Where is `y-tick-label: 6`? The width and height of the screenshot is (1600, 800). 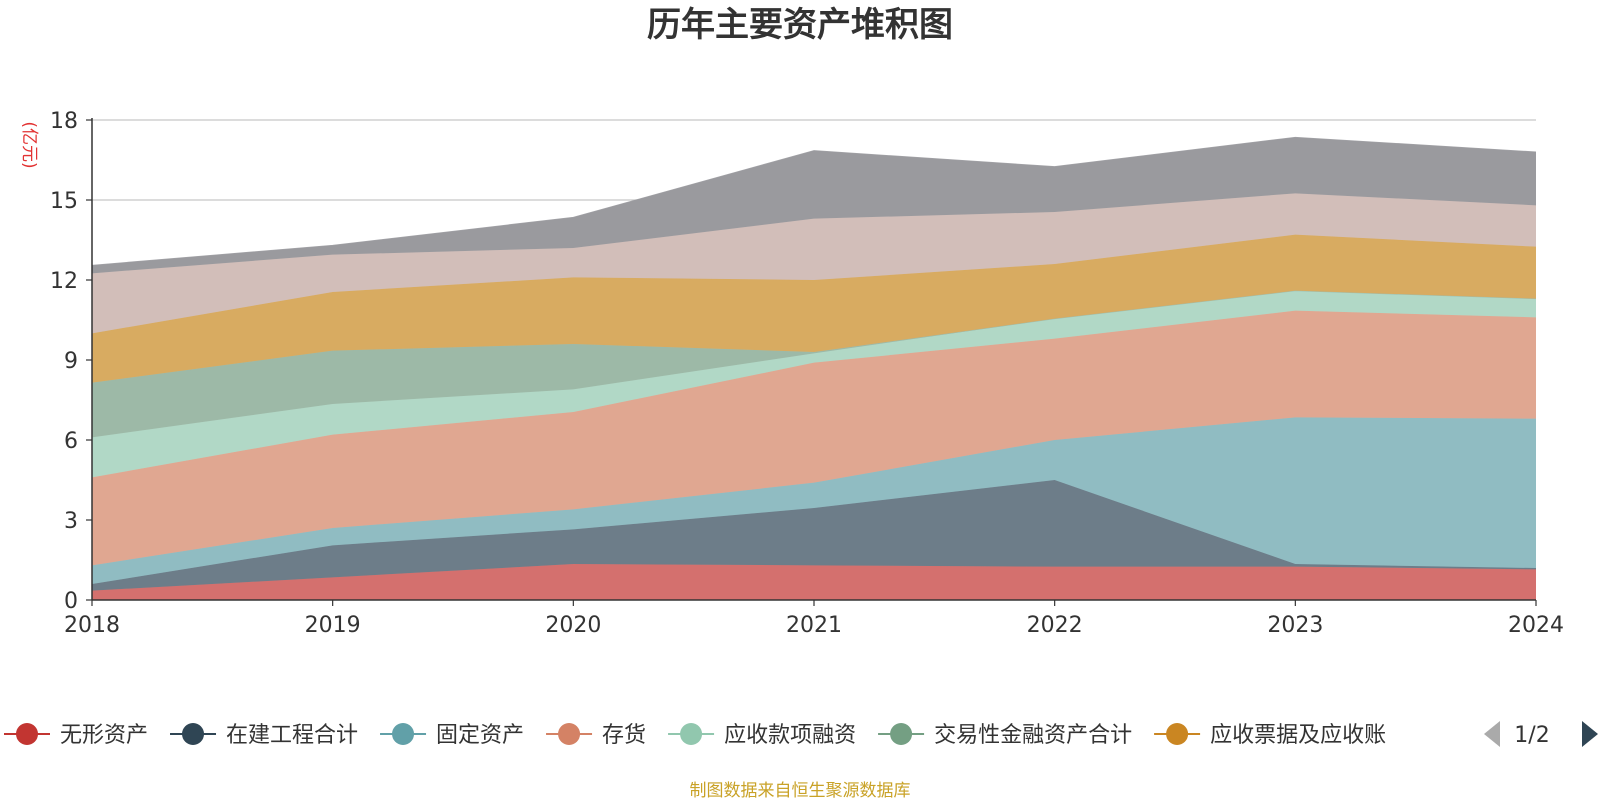
y-tick-label: 6 is located at coordinates (71, 441).